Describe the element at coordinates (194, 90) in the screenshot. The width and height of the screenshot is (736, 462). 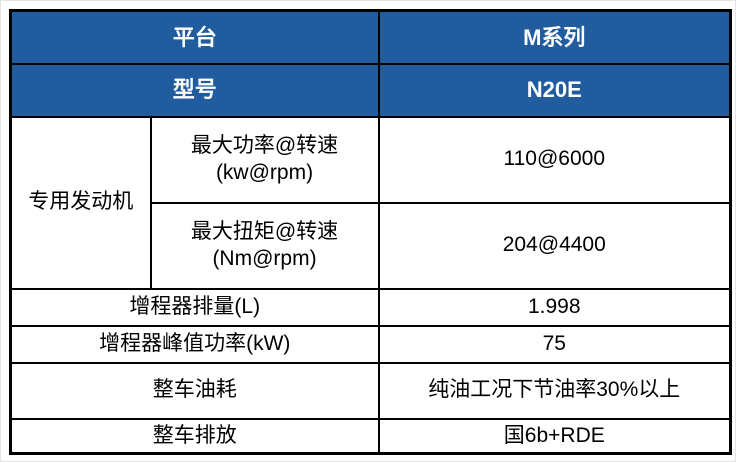
I see `model-label: 型号` at that location.